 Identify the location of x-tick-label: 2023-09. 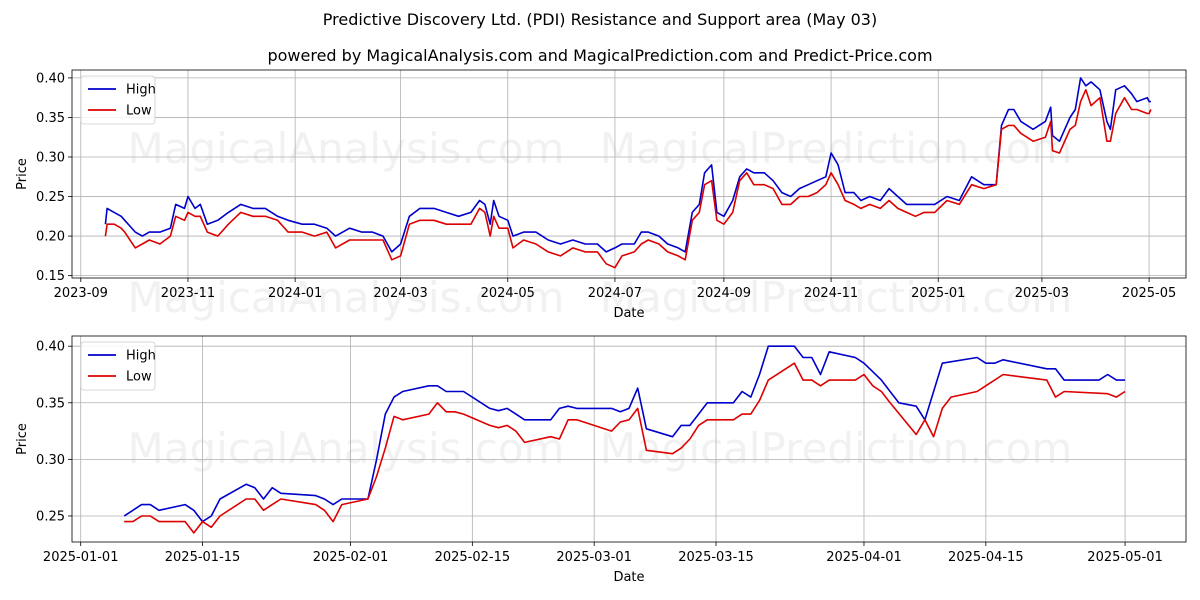
(81, 293).